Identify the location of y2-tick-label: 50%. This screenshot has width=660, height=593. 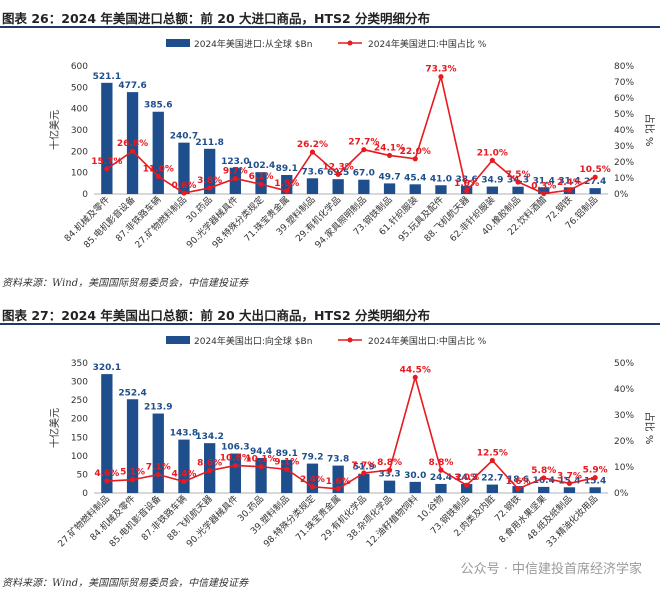
(624, 364).